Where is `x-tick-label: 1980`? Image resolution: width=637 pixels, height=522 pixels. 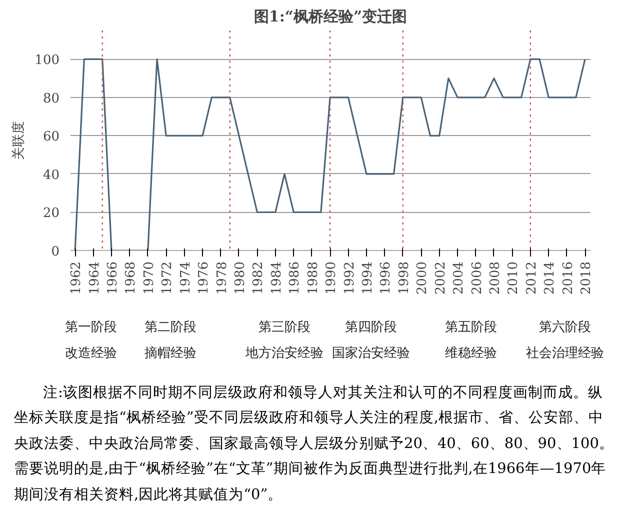 x-tick-label: 1980 is located at coordinates (240, 278).